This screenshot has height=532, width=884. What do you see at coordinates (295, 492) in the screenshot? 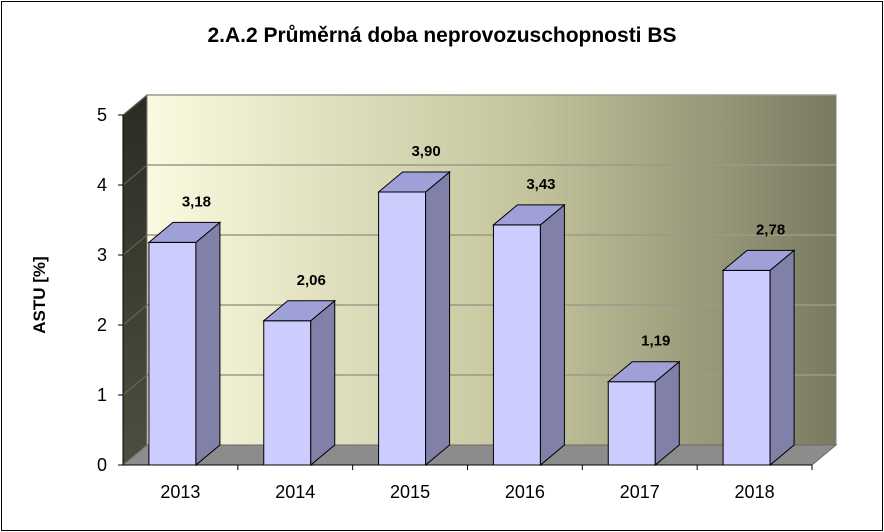
I see `x-tick-label: 2014` at bounding box center [295, 492].